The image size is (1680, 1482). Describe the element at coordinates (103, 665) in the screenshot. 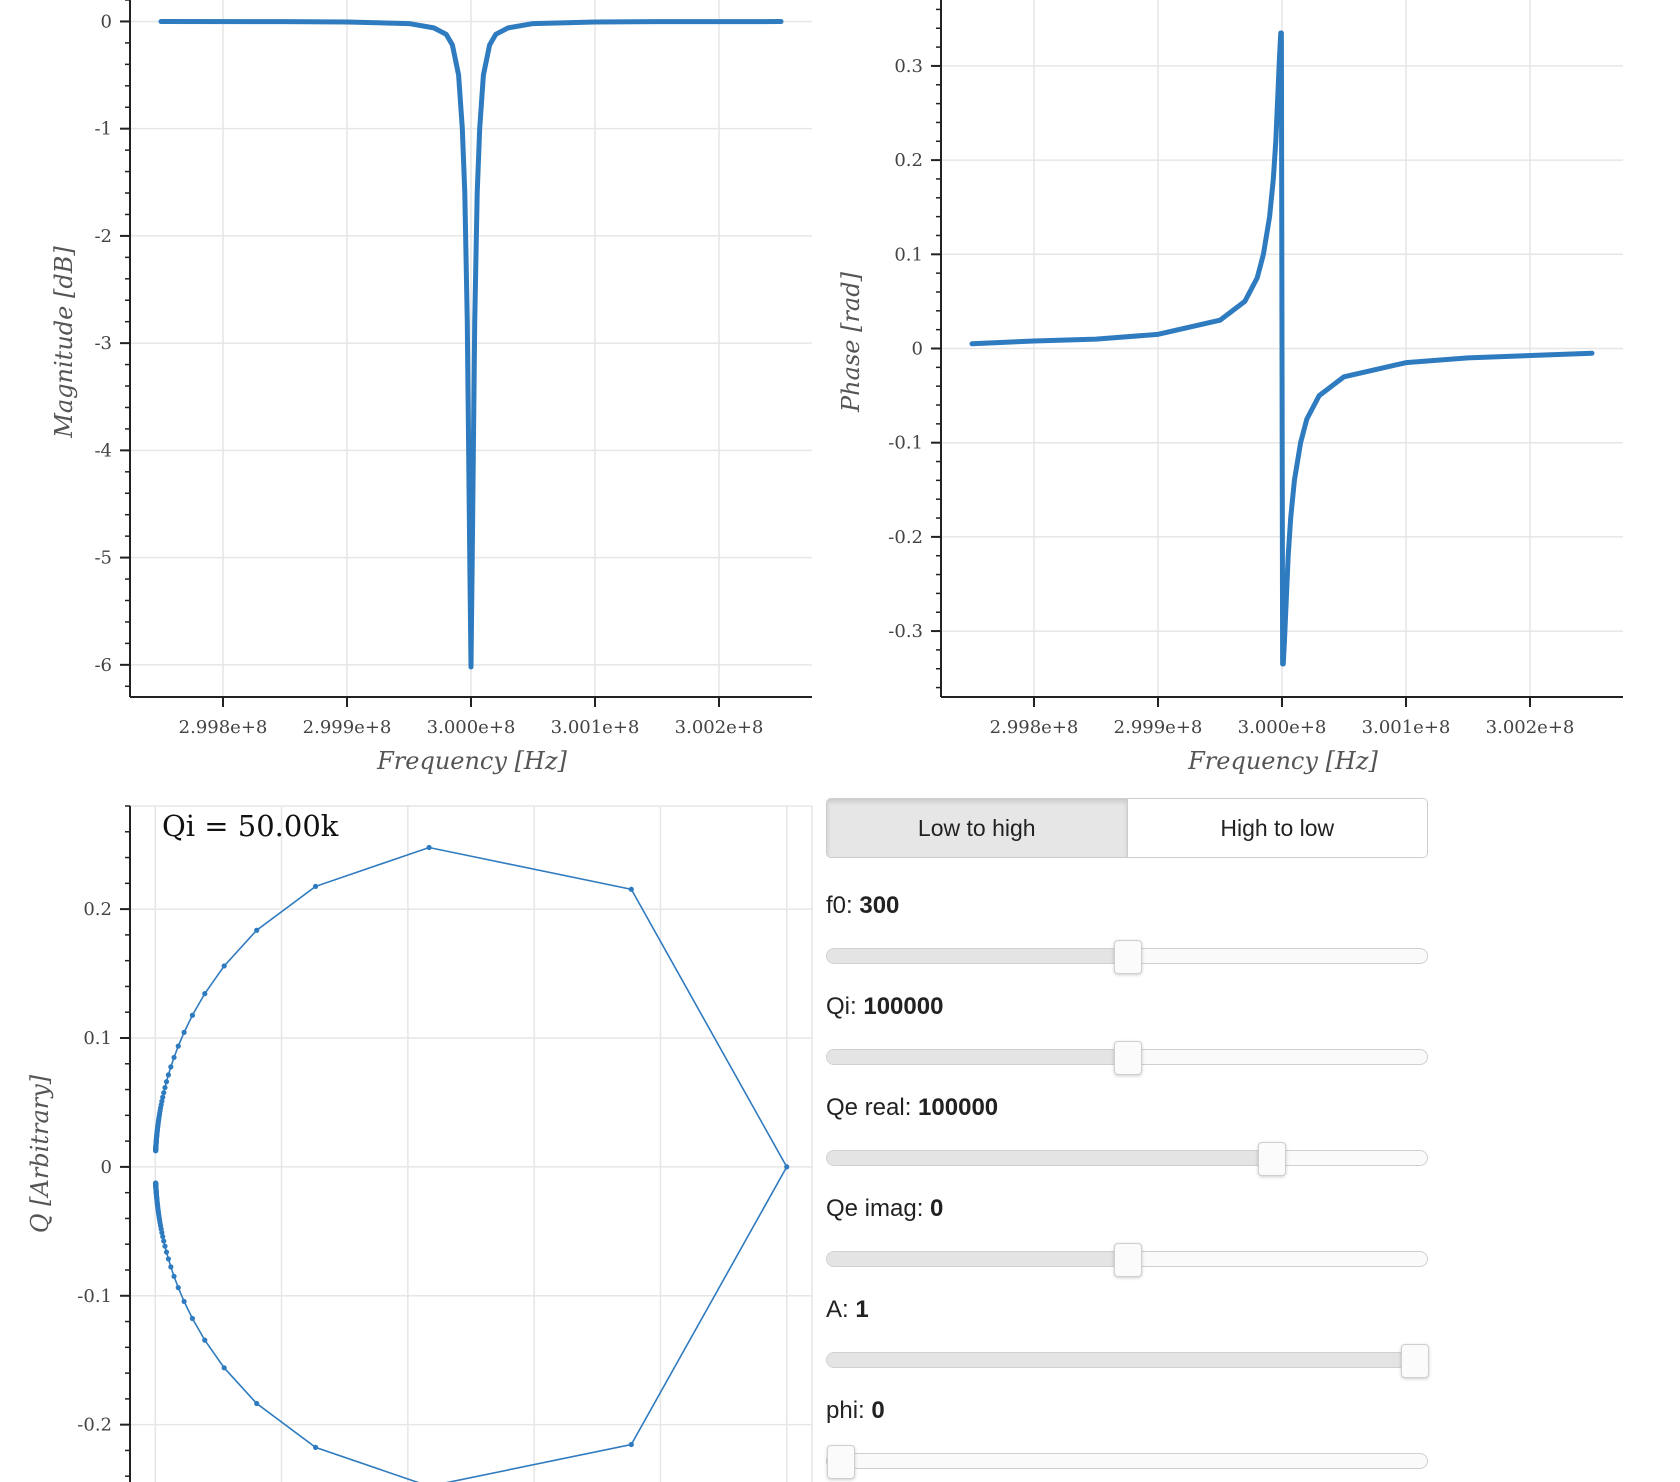

I see `magnitude-y-tick-label: -6` at that location.